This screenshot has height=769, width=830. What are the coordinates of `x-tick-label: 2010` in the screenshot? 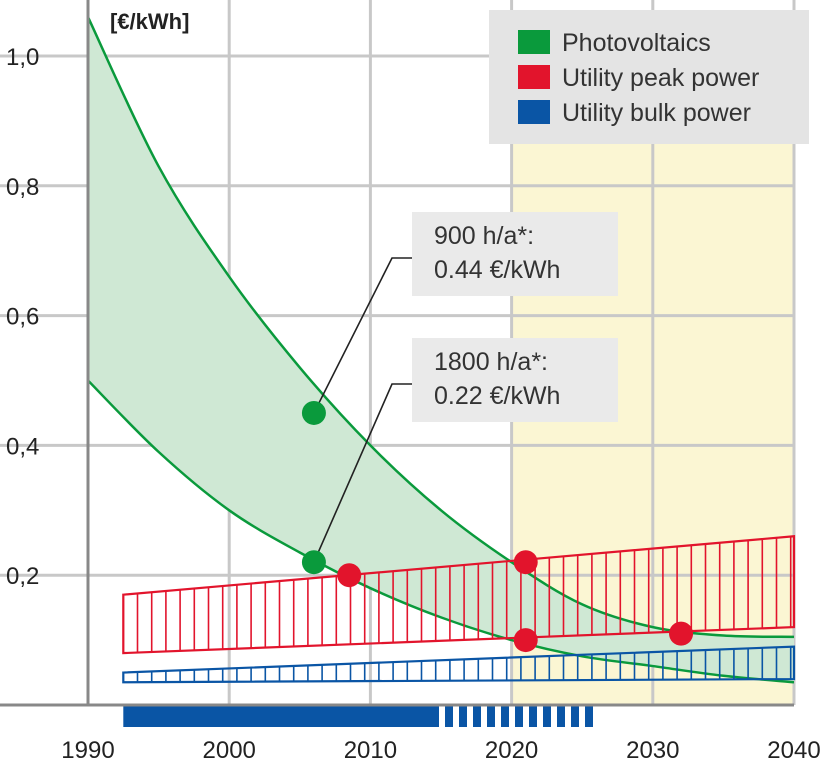 It's located at (370, 750).